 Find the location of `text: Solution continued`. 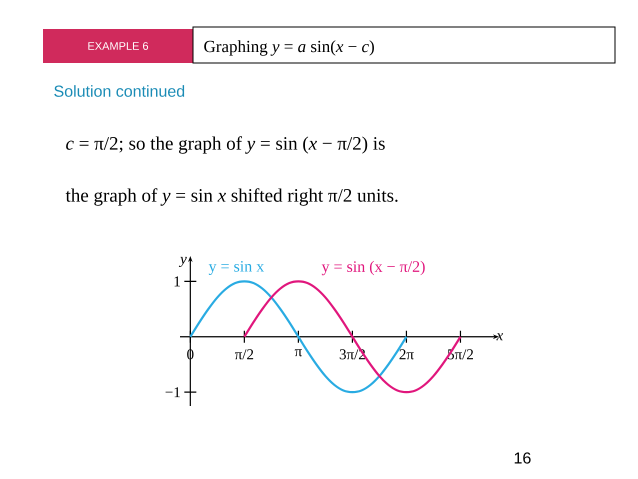

text: Solution continued is located at coordinates (119, 91).